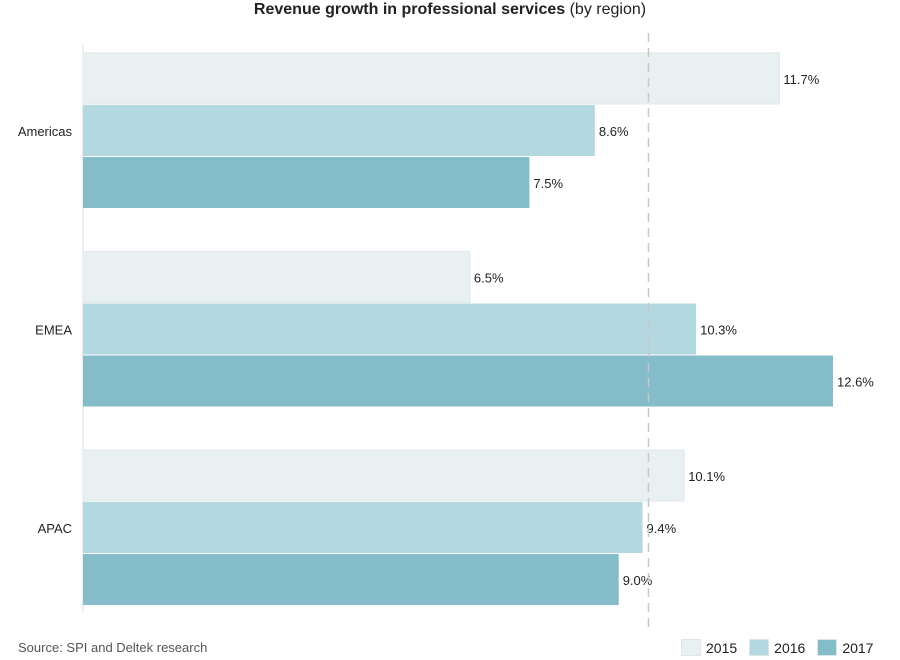 The width and height of the screenshot is (900, 660). Describe the element at coordinates (614, 131) in the screenshot. I see `data-label-americas-2016: 8.6%` at that location.